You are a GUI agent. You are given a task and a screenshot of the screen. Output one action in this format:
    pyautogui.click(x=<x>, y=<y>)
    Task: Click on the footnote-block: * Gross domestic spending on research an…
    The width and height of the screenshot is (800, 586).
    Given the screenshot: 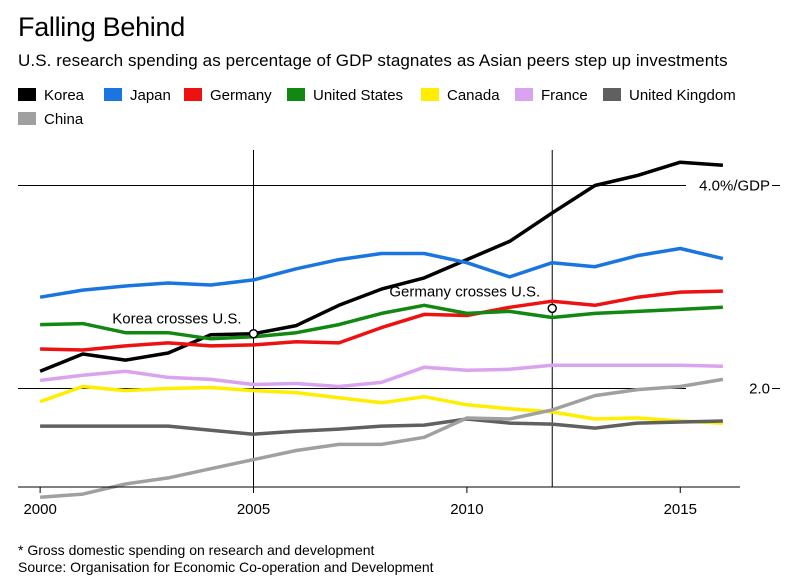 What is the action you would take?
    pyautogui.click(x=226, y=559)
    